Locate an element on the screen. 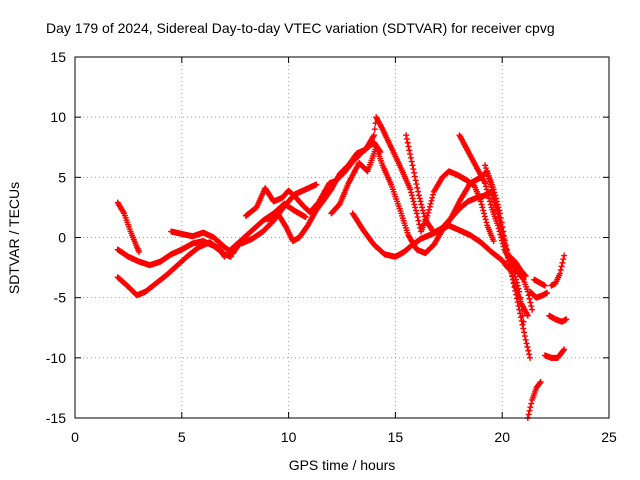 Image resolution: width=640 pixels, height=480 pixels. series-track-j is located at coordinates (430, 241).